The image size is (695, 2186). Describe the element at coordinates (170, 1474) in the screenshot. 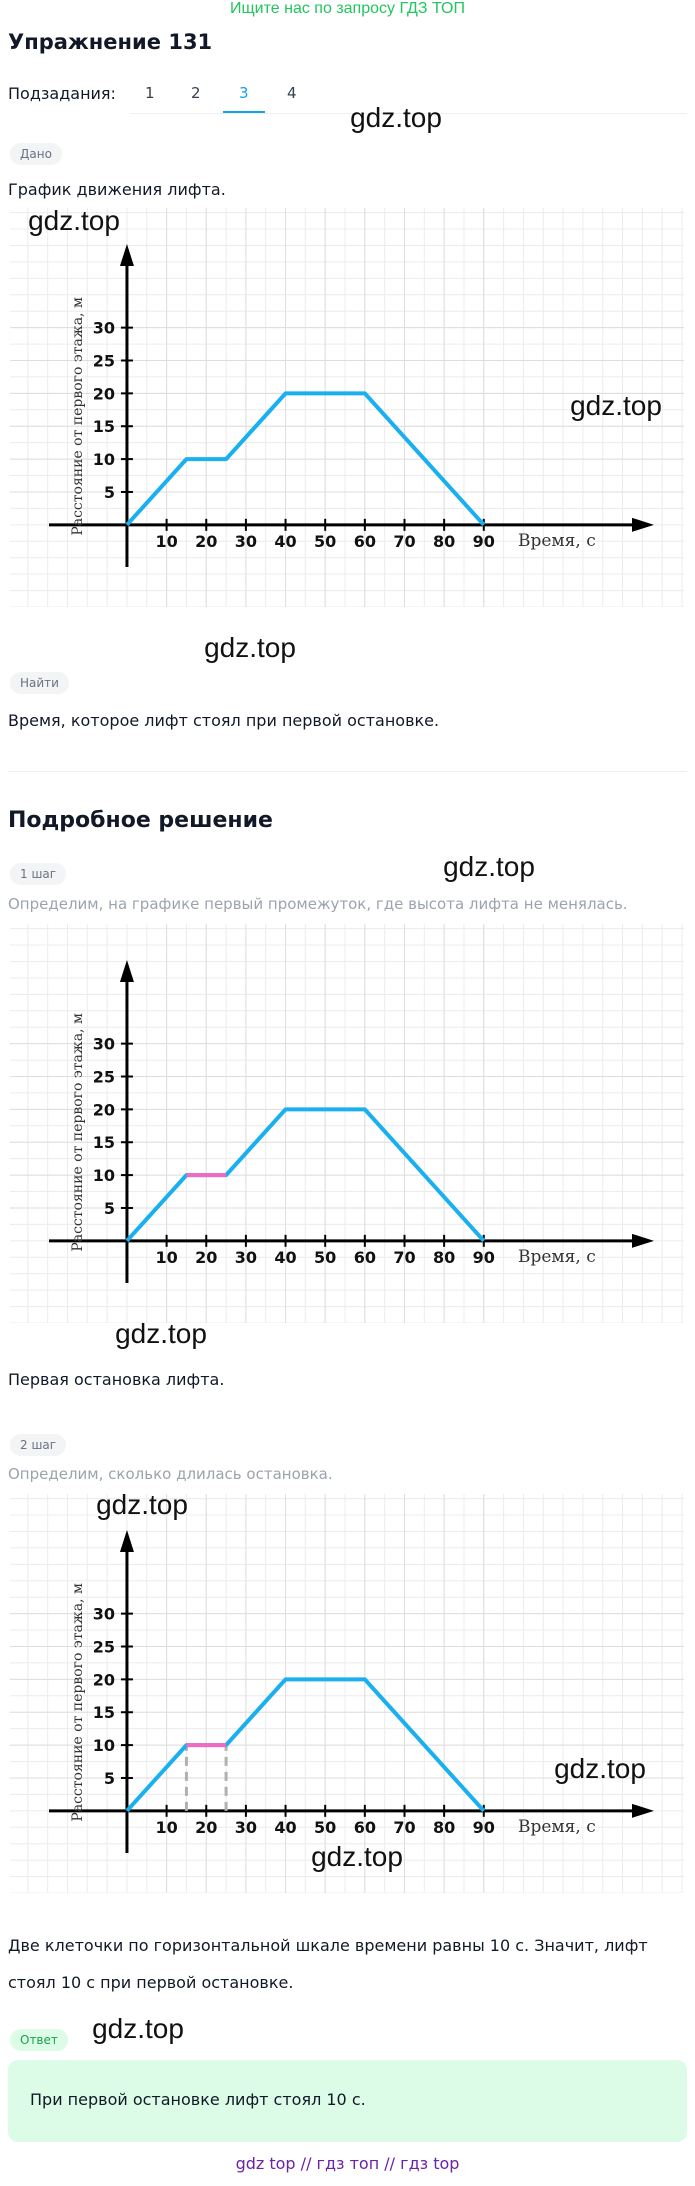

I see `step-text: Определим, сколько длилась остановка.` at that location.